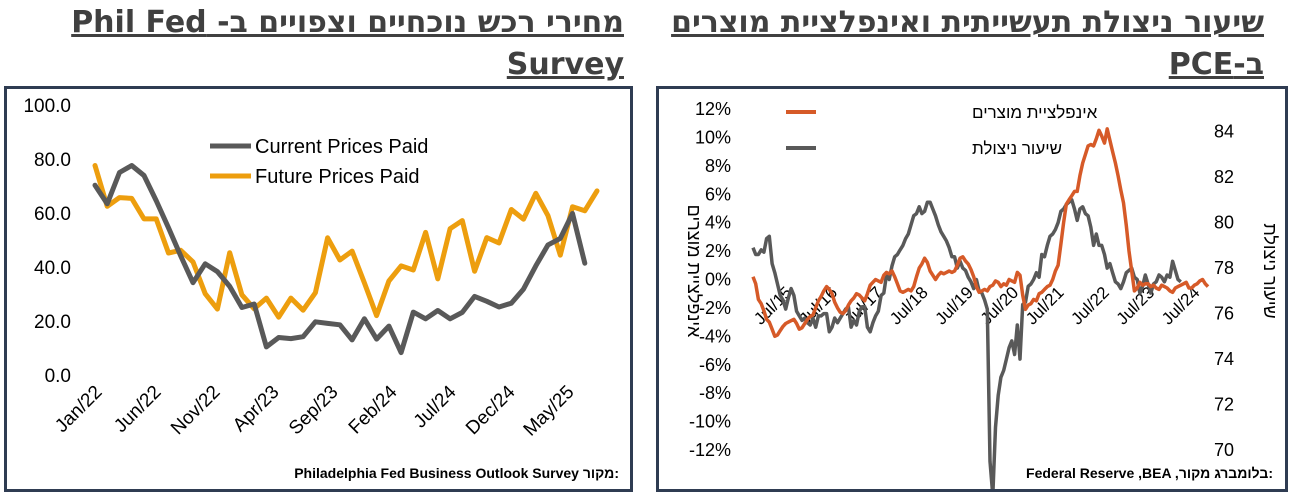 The height and width of the screenshot is (496, 1292). What do you see at coordinates (1090, 306) in the screenshot?
I see `right-x-tick-label: Jul/22` at bounding box center [1090, 306].